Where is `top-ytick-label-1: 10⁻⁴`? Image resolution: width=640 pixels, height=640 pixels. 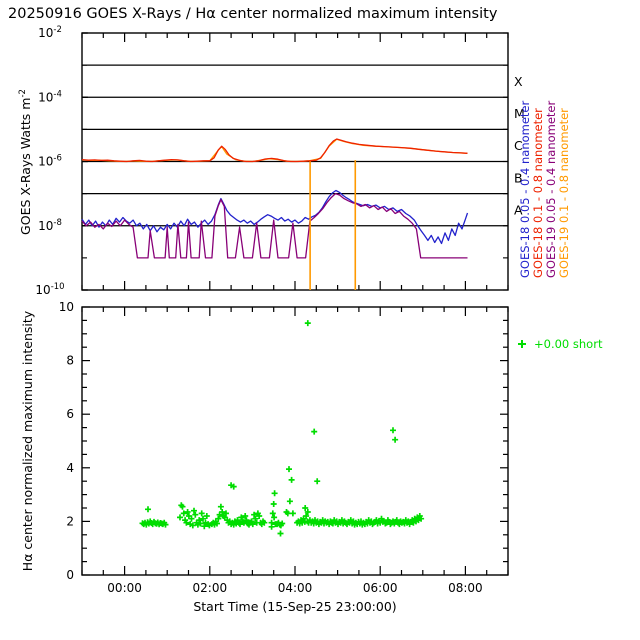
top-ytick-label-1: 10⁻⁴ is located at coordinates (50, 96).